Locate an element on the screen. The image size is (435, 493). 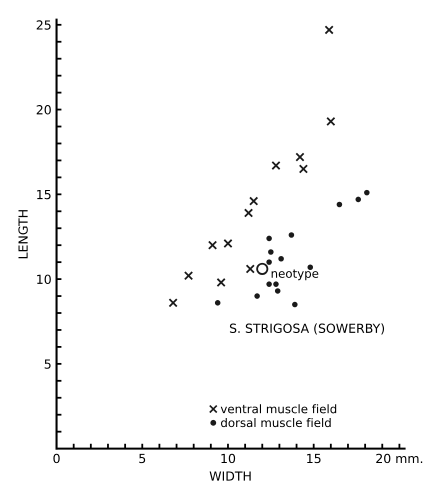
y-tick-label: 5 is located at coordinates (47, 364).